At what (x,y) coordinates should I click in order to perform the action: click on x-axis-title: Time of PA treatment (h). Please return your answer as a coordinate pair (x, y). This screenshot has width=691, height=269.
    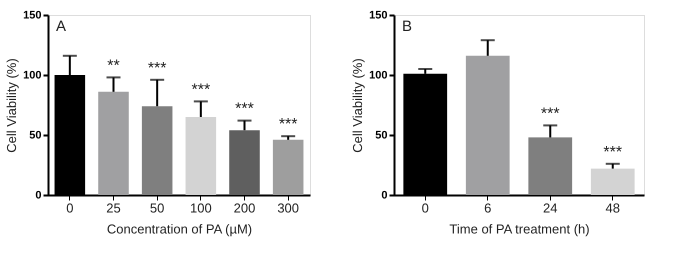
    Looking at the image, I should click on (519, 229).